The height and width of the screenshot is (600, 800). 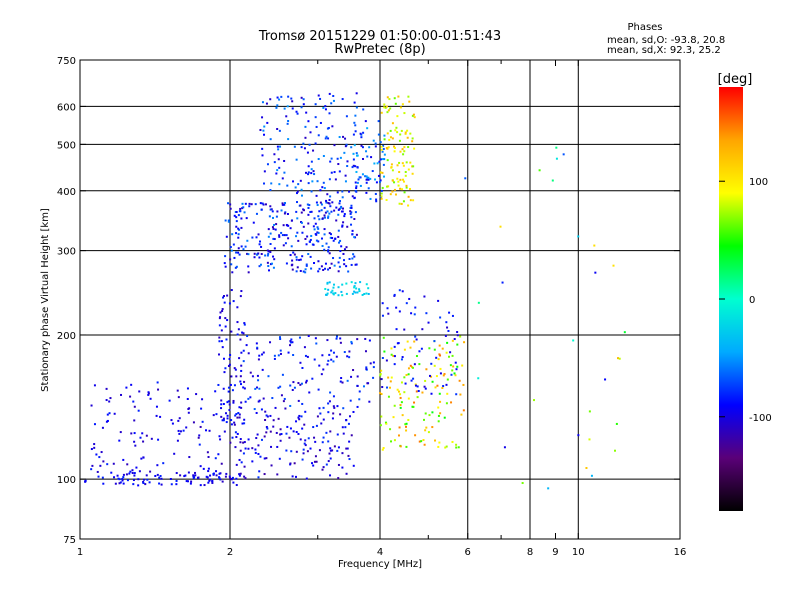 What do you see at coordinates (758, 182) in the screenshot?
I see `colorbar-tick-label: 100` at bounding box center [758, 182].